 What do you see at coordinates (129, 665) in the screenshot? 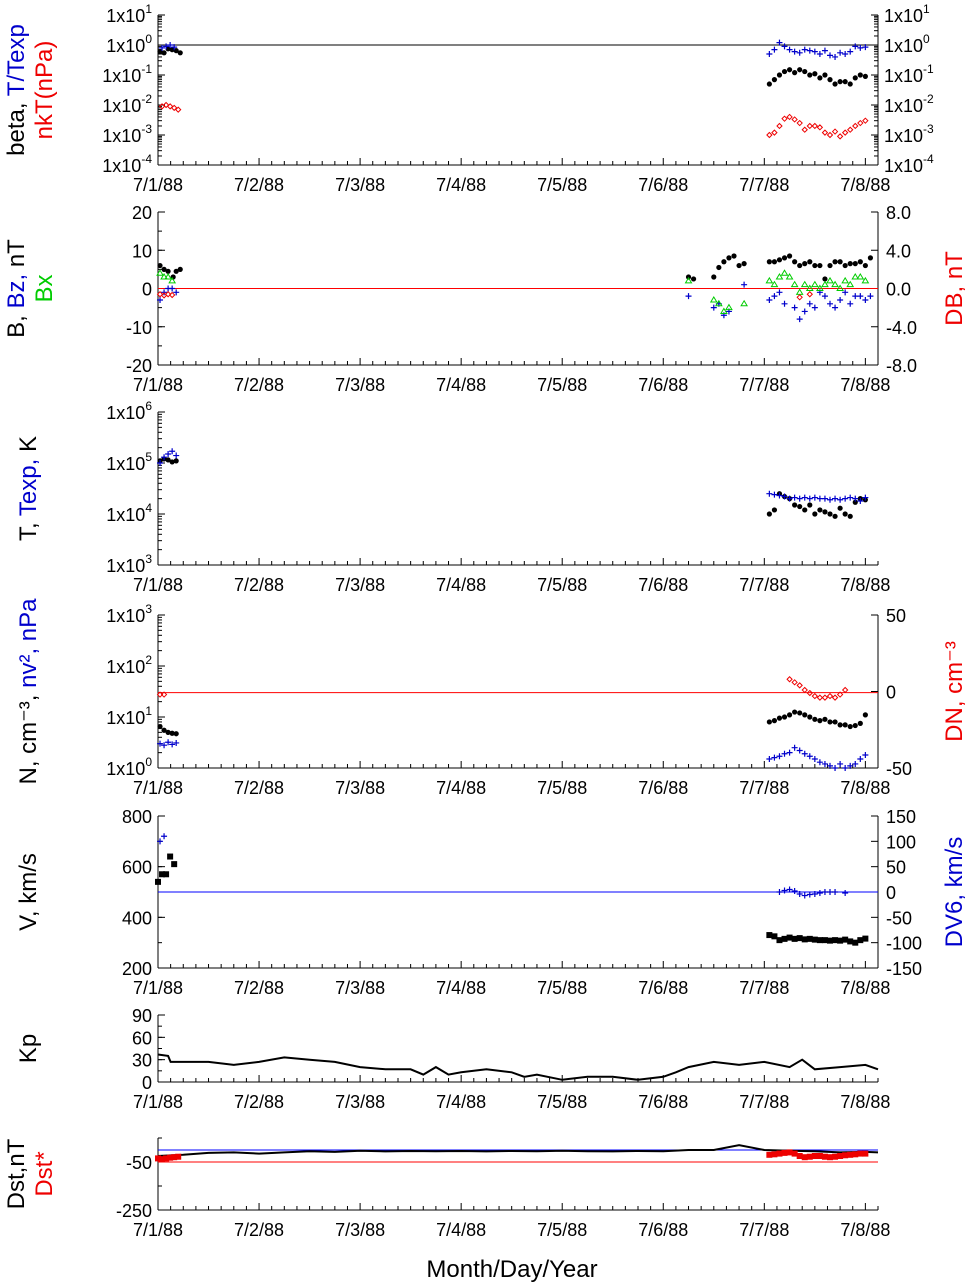
I see `y-tick-label: 1x10²` at bounding box center [129, 665].